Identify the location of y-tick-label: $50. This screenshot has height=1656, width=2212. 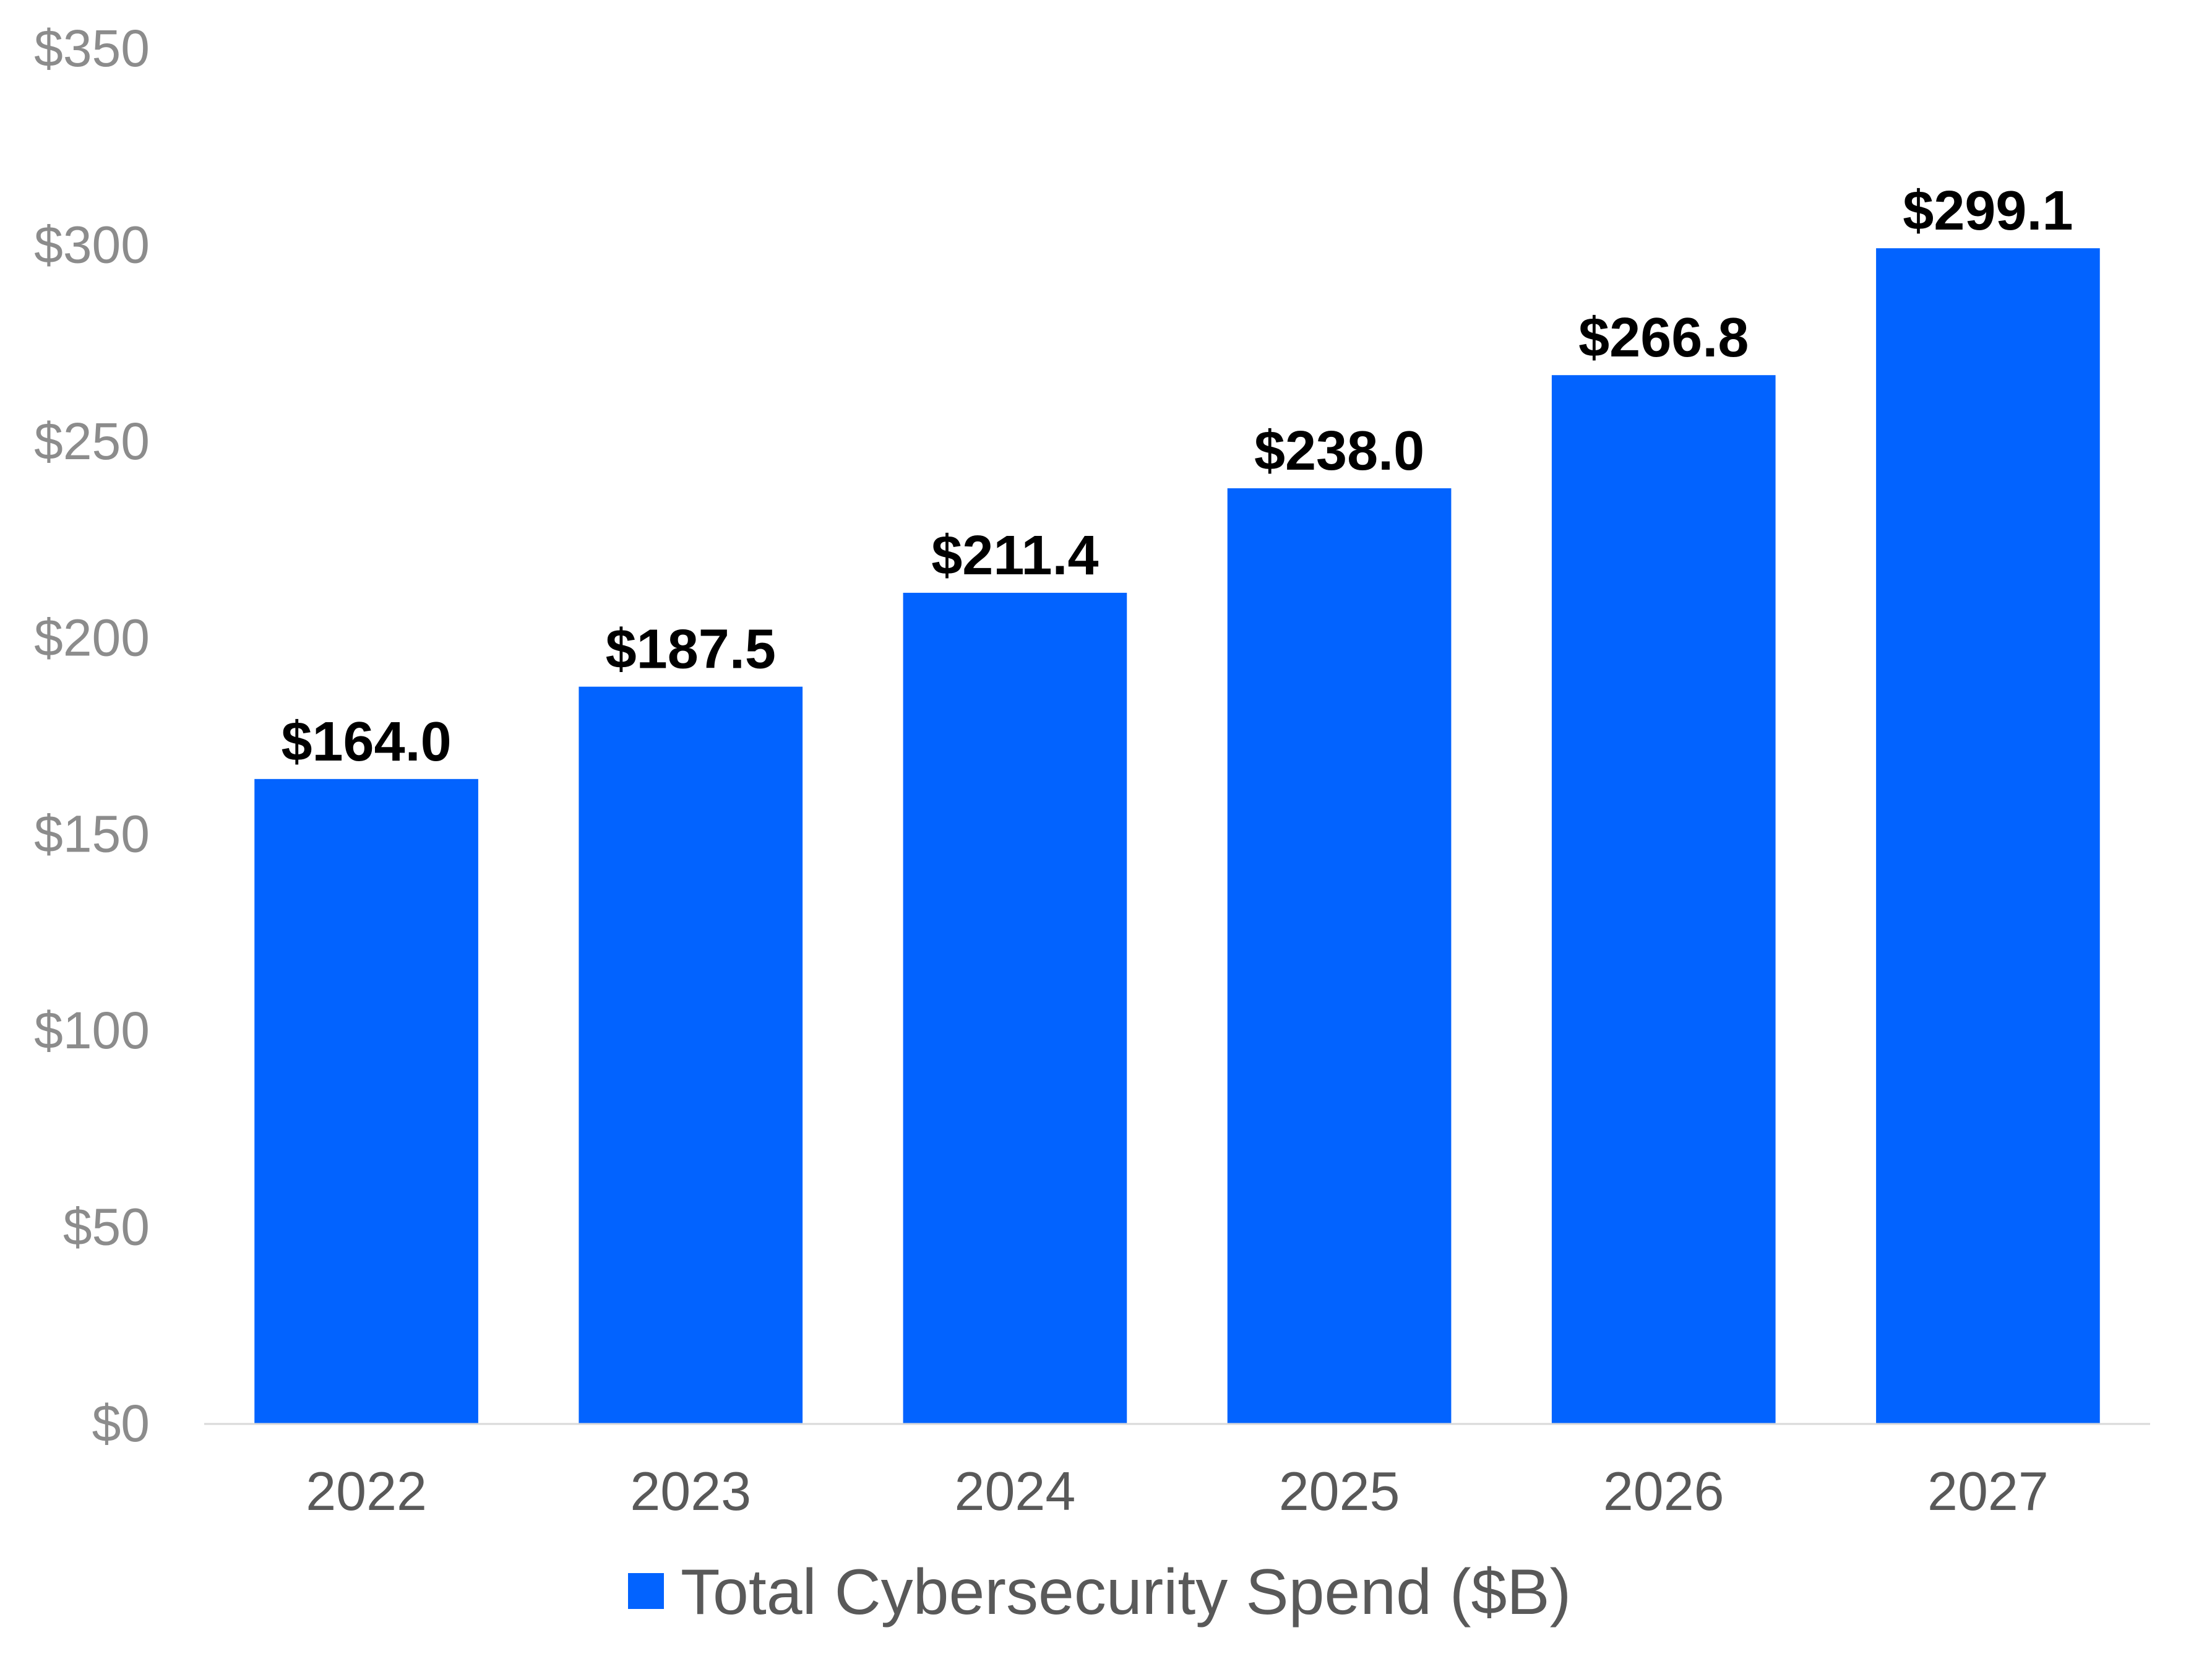
(106, 1227).